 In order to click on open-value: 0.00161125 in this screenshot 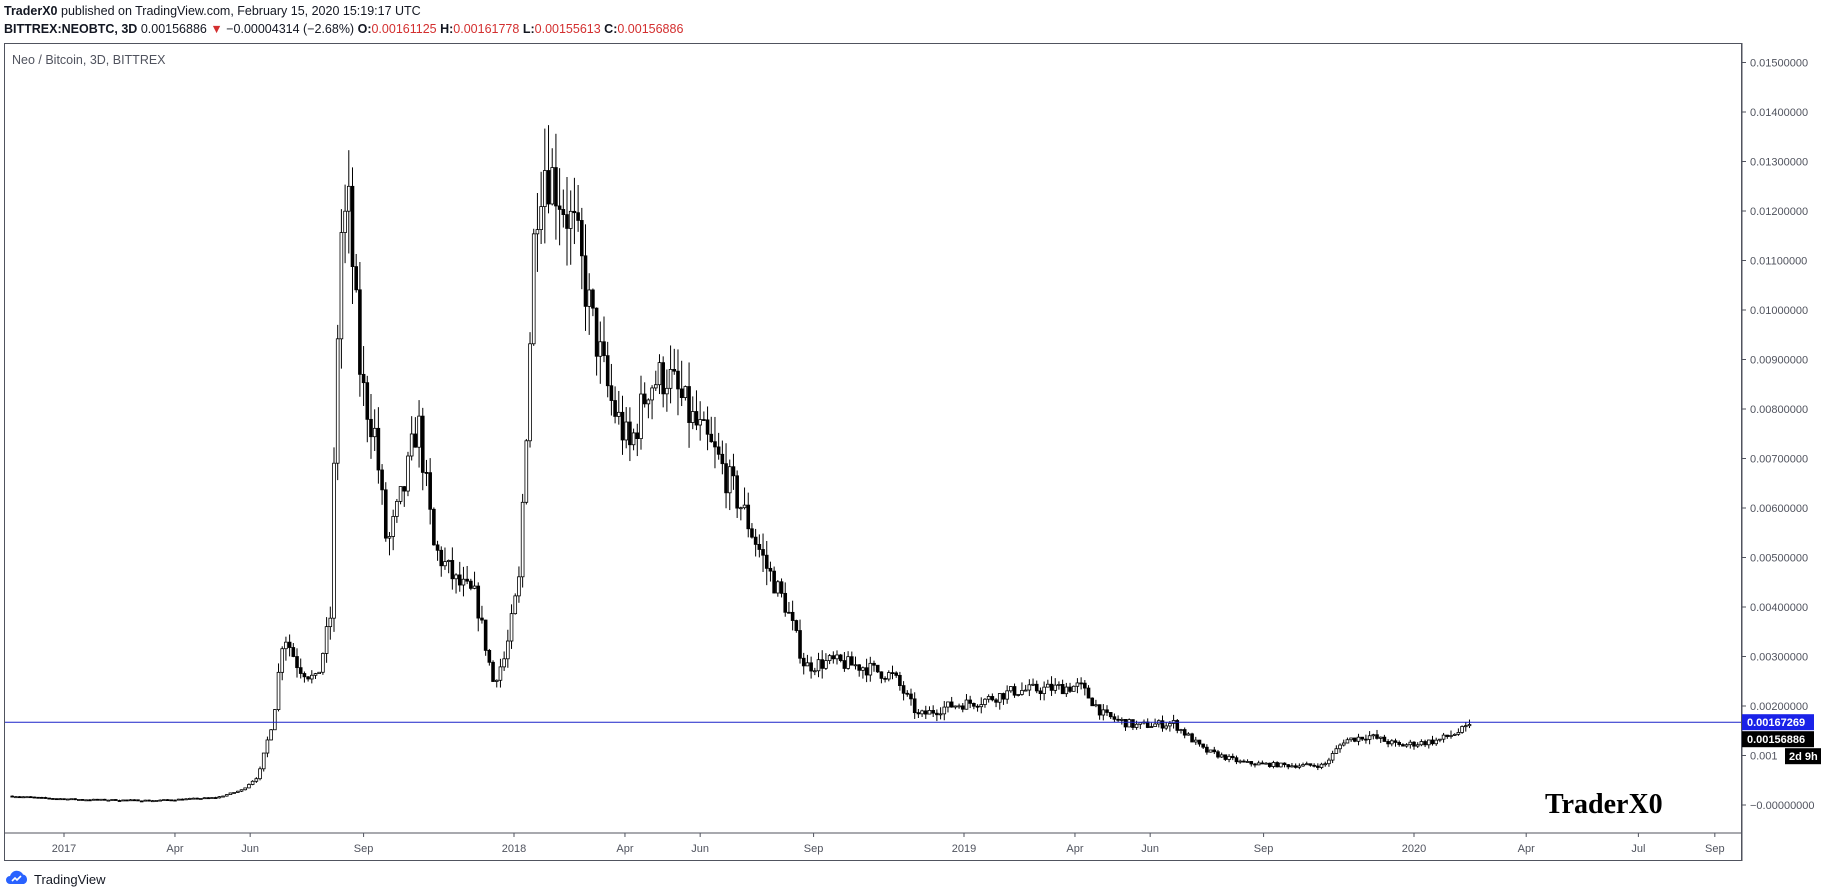, I will do `click(404, 29)`.